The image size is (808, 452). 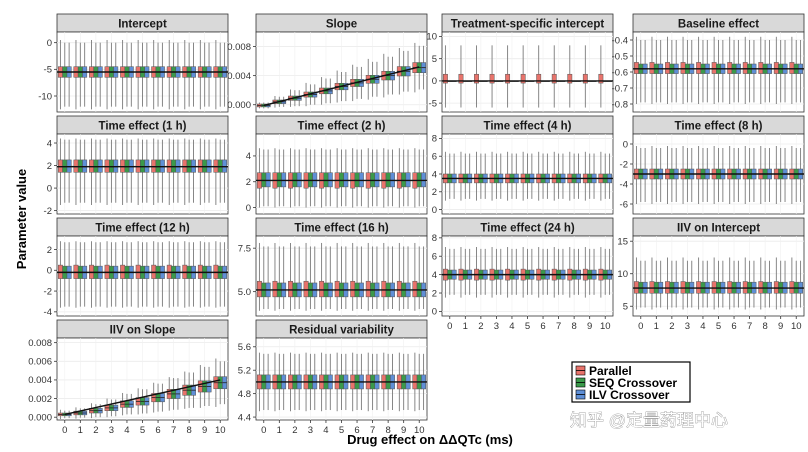 What do you see at coordinates (708, 63) in the screenshot?
I see `panel-baseline-effect: Baseline effect -0.4 -0.5 -0.6 -0.7 -0.8` at bounding box center [708, 63].